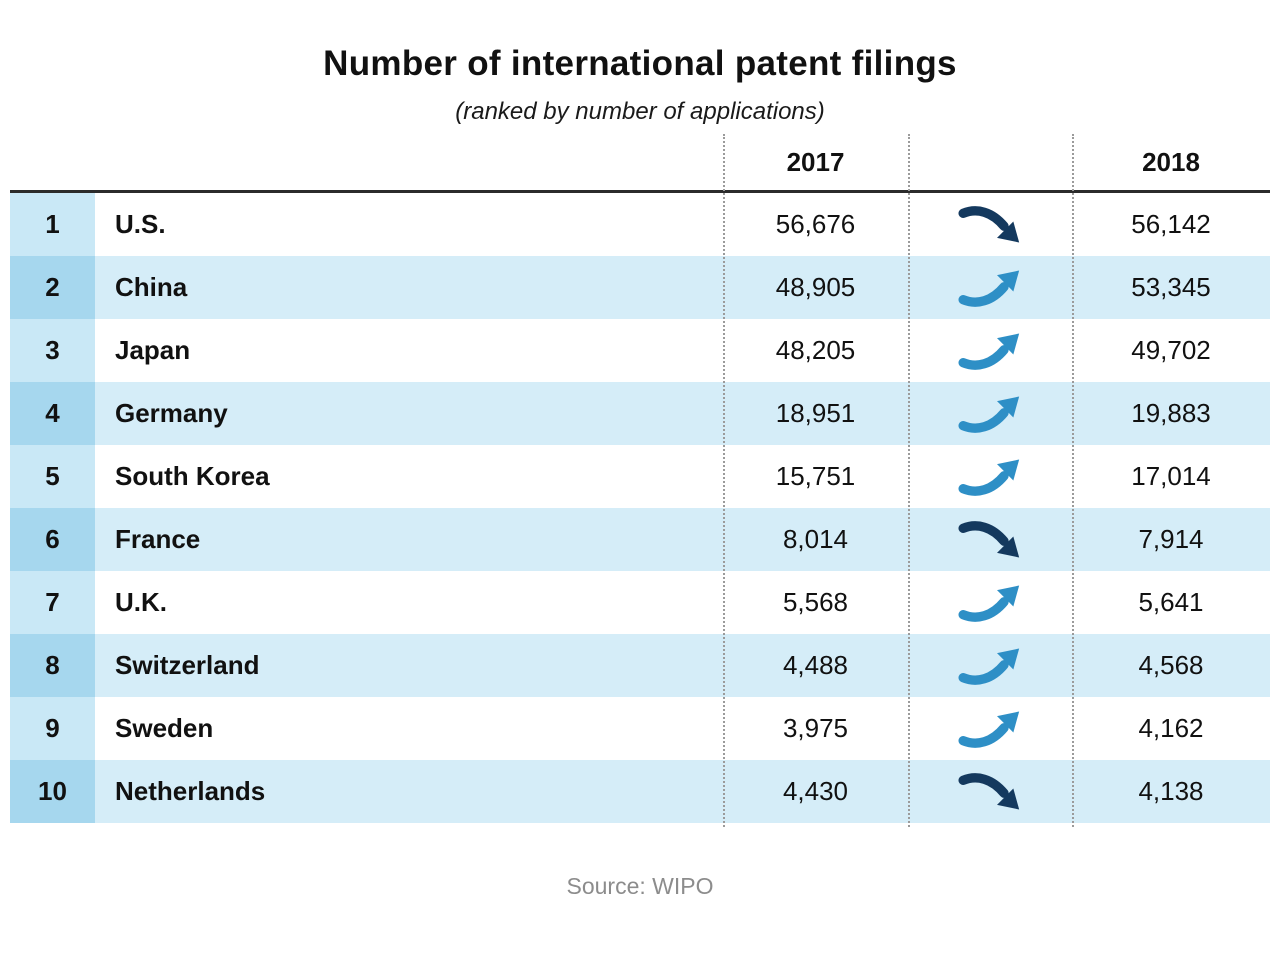  I want to click on value-2017-cell: 5,568, so click(815, 602).